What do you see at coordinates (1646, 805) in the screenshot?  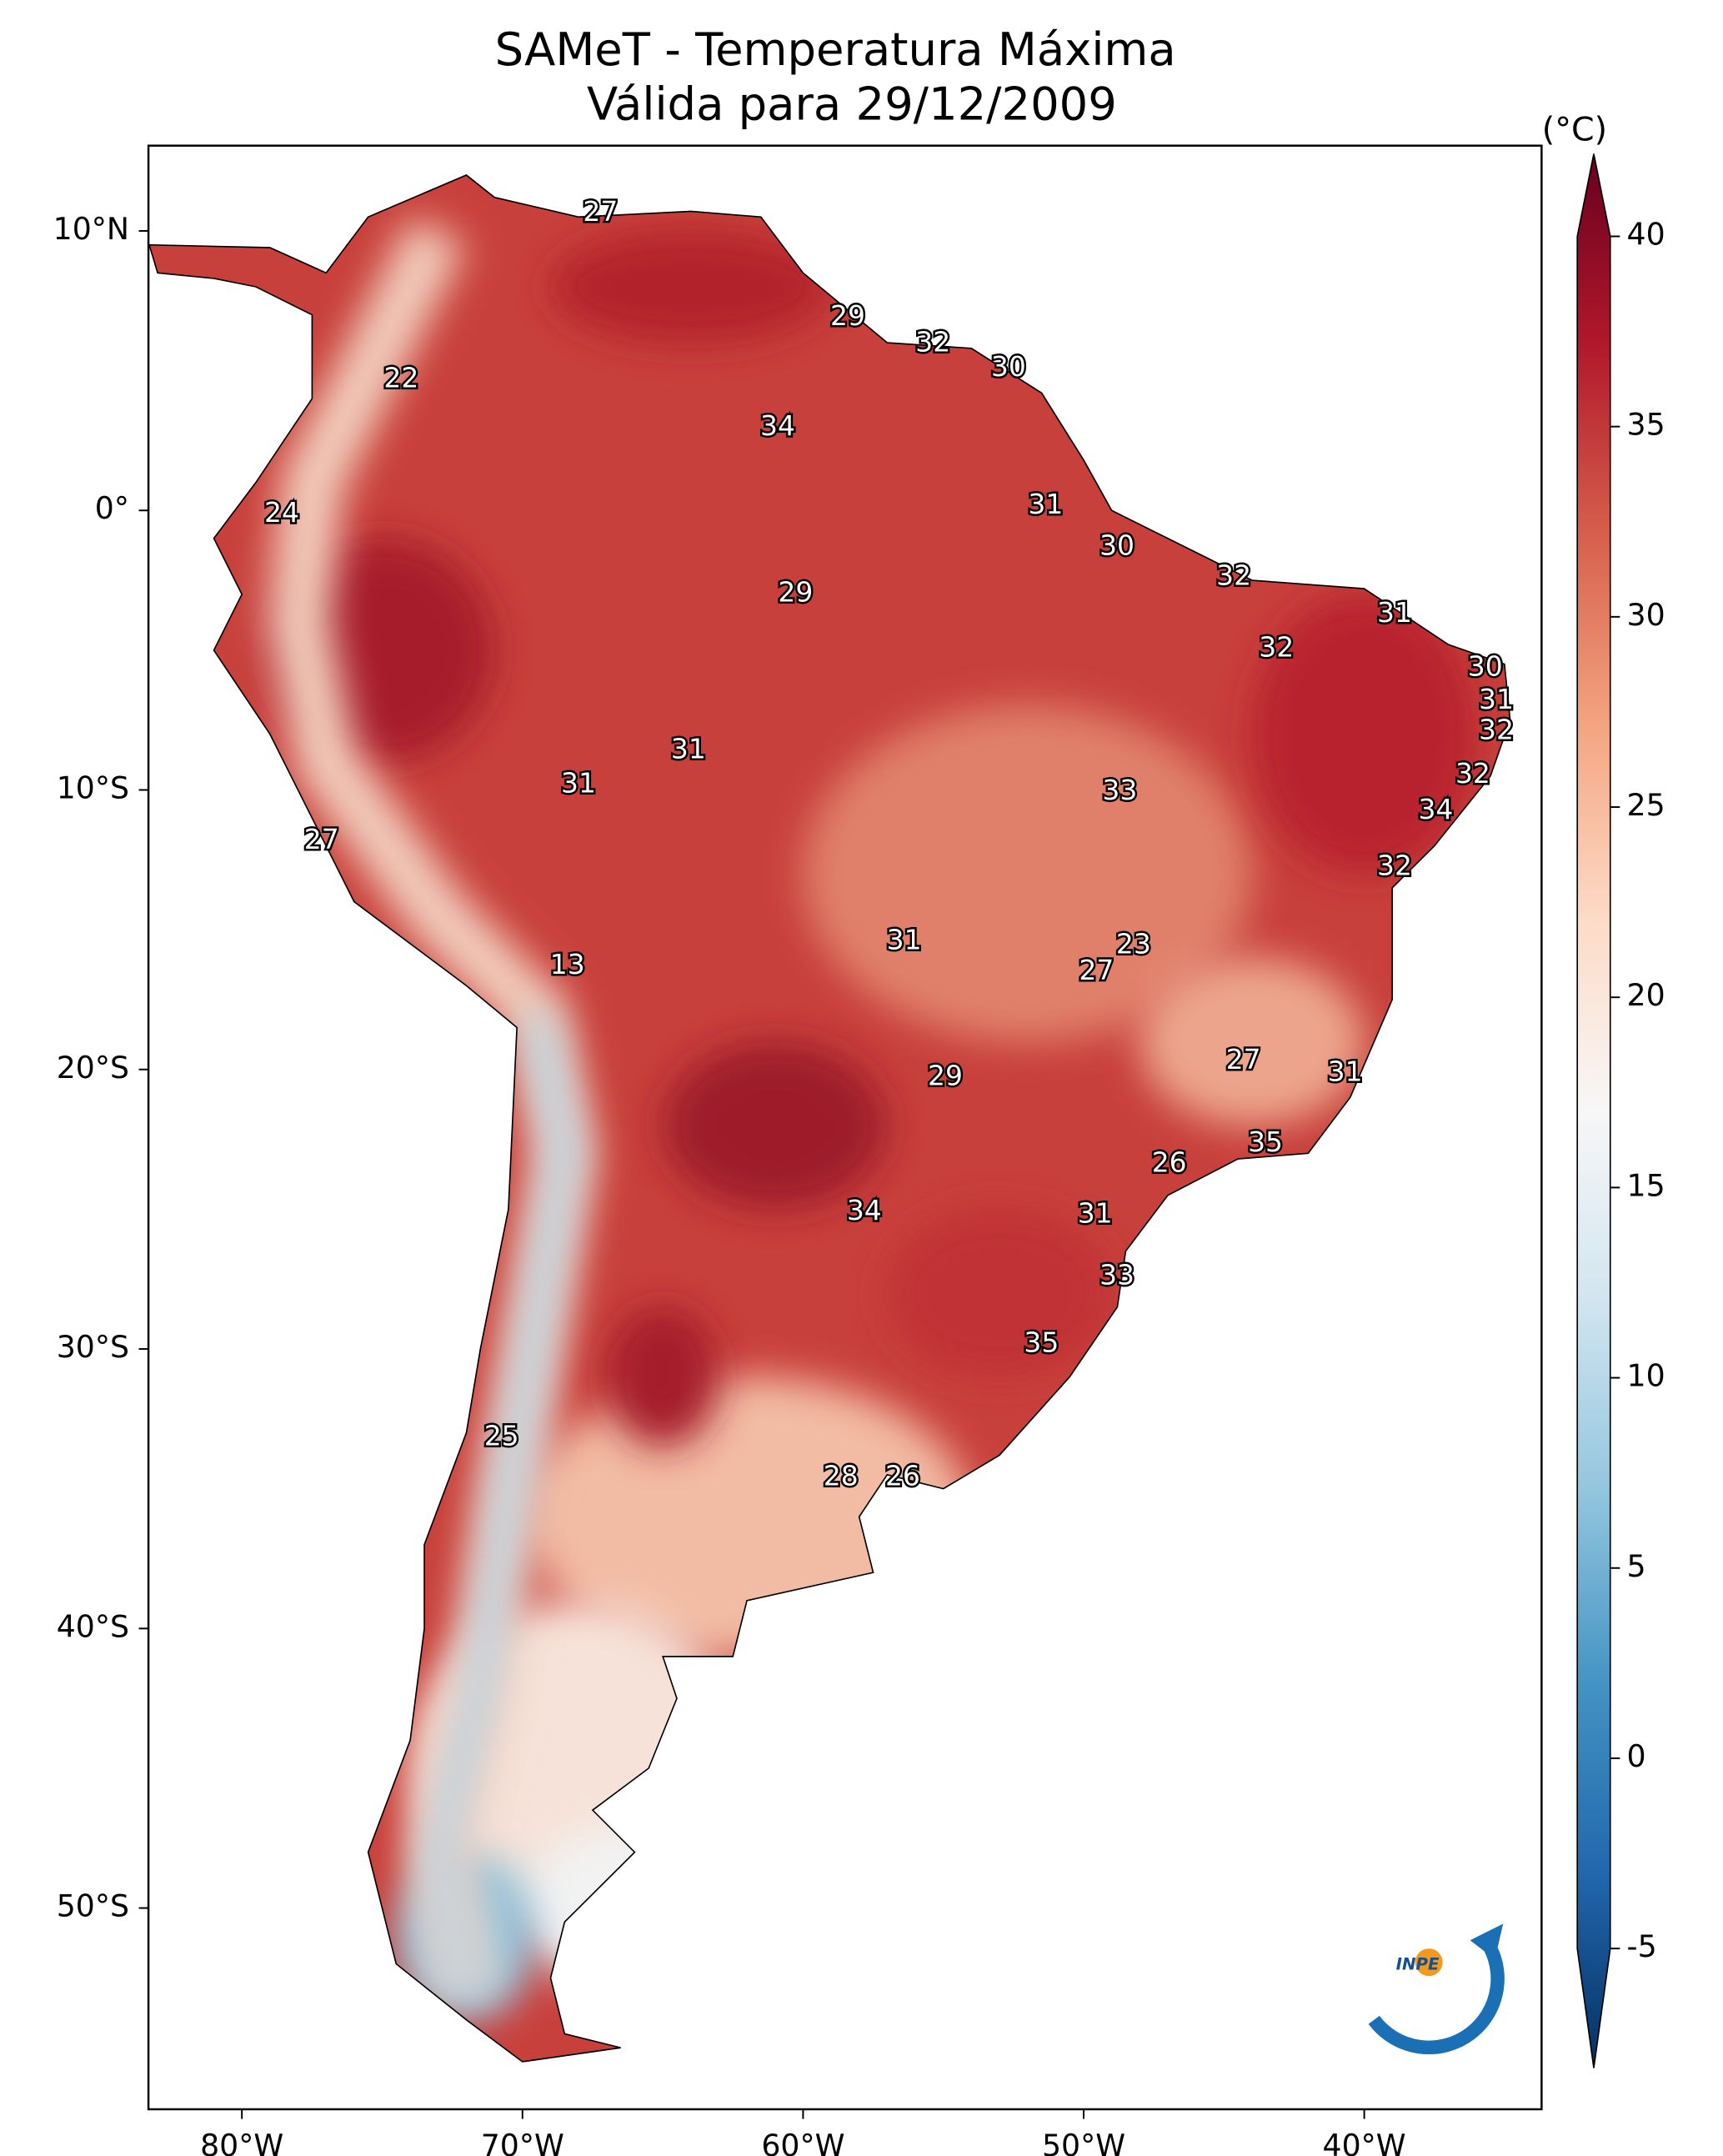 I see `colorbar-tick-label: 25` at bounding box center [1646, 805].